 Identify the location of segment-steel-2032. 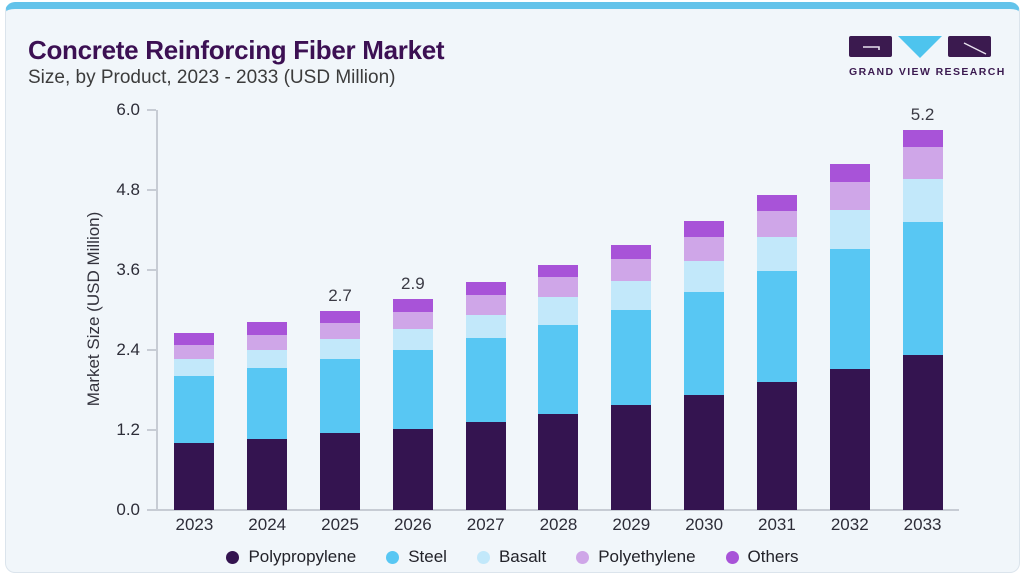
(849, 309).